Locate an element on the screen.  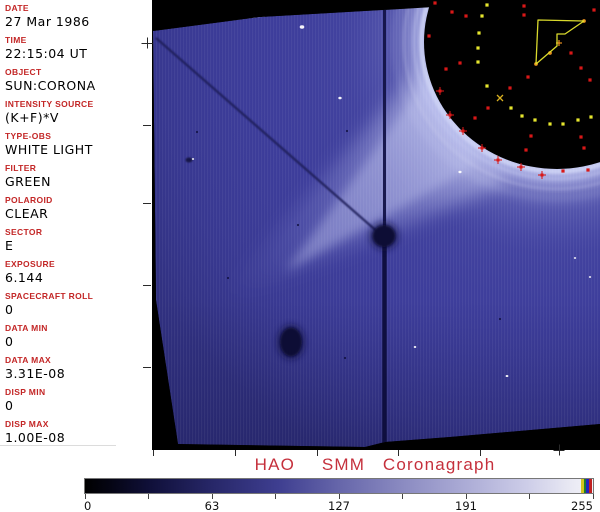
field-label: DATA MAX is located at coordinates (28, 360).